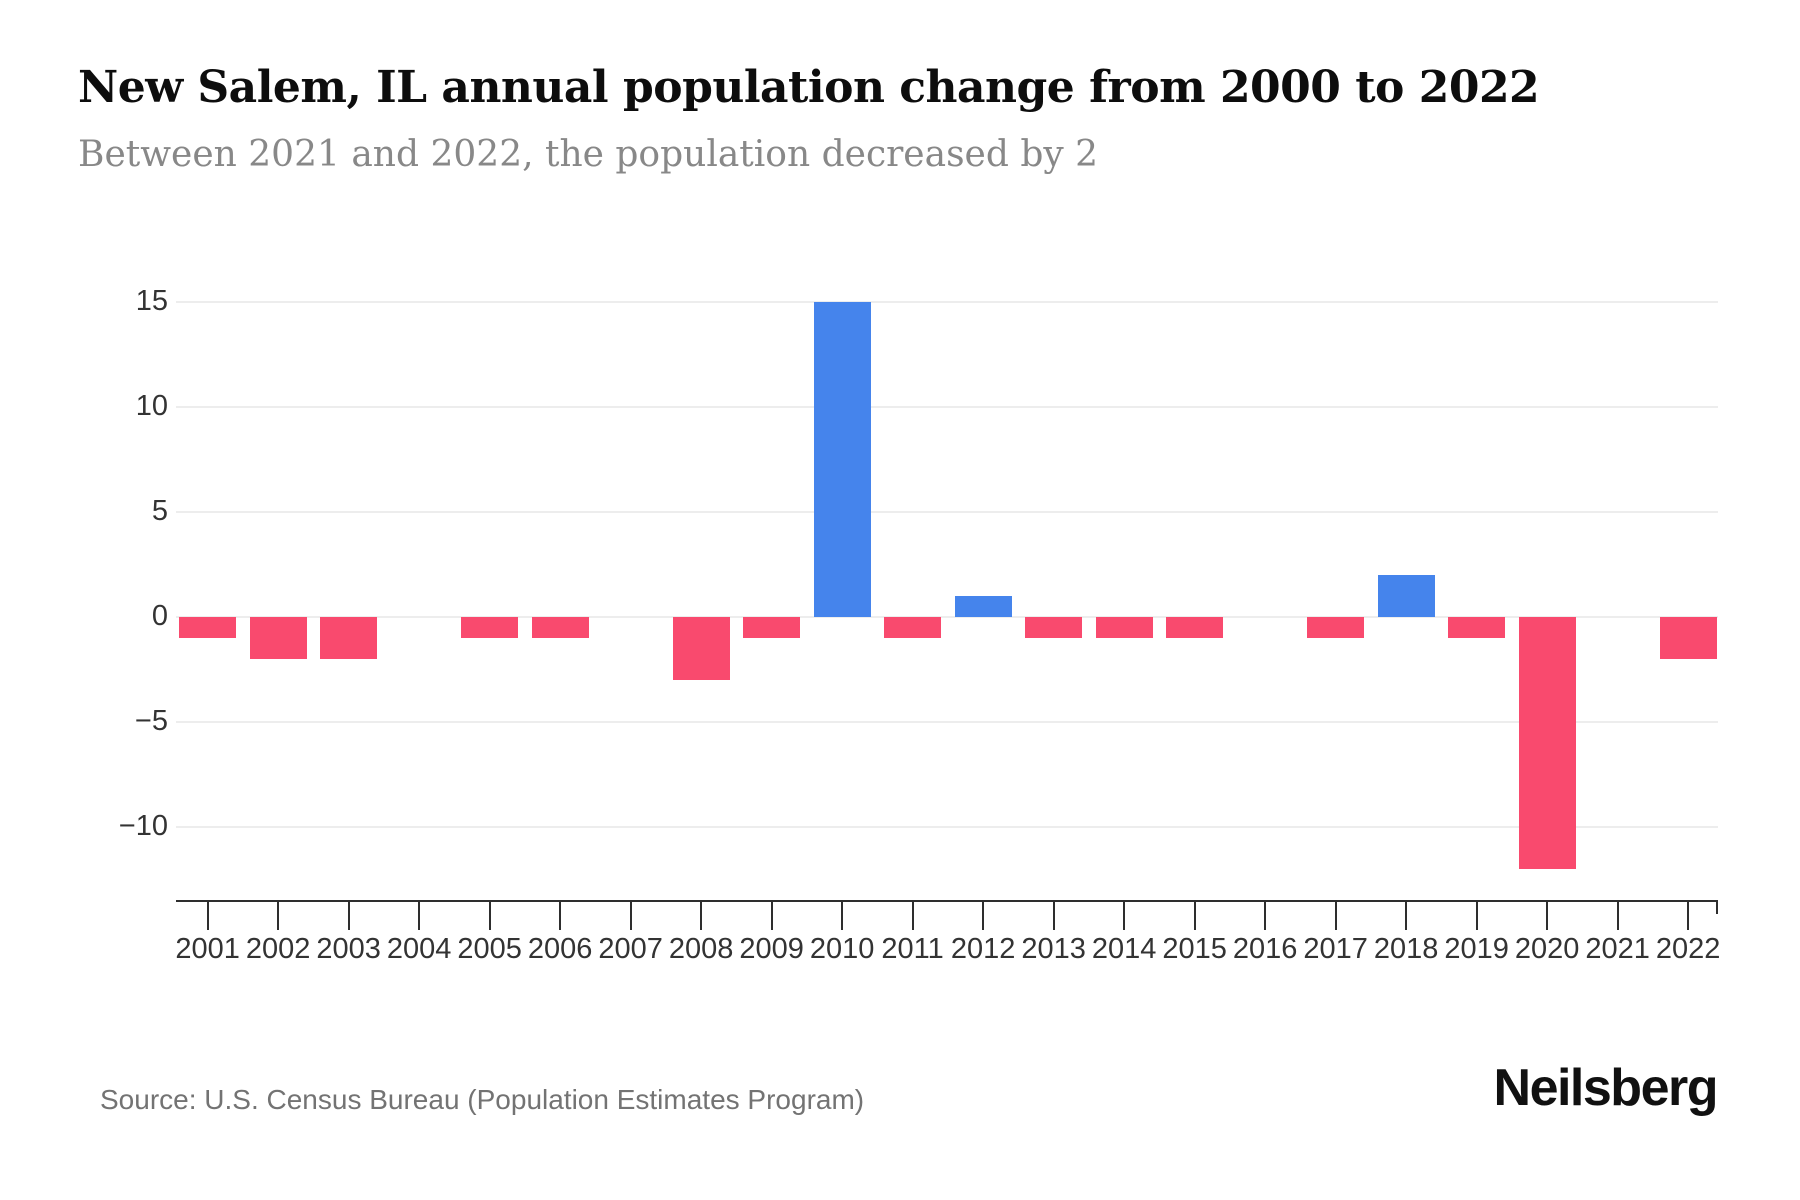 This screenshot has width=1800, height=1200. I want to click on y-axis-tick-label: −10, so click(143, 826).